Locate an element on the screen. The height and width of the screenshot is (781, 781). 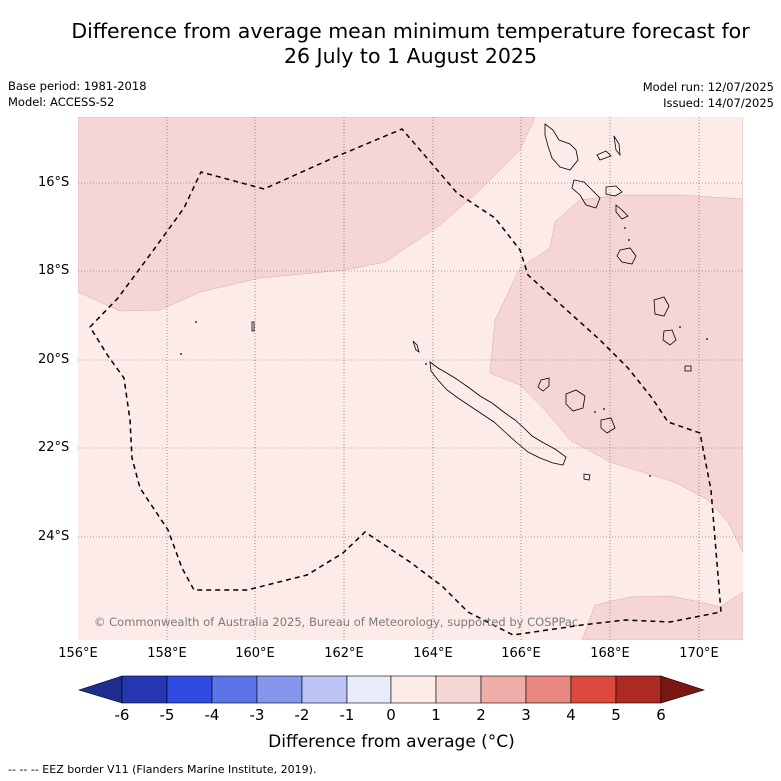
belep-islets is located at coordinates (416, 346).